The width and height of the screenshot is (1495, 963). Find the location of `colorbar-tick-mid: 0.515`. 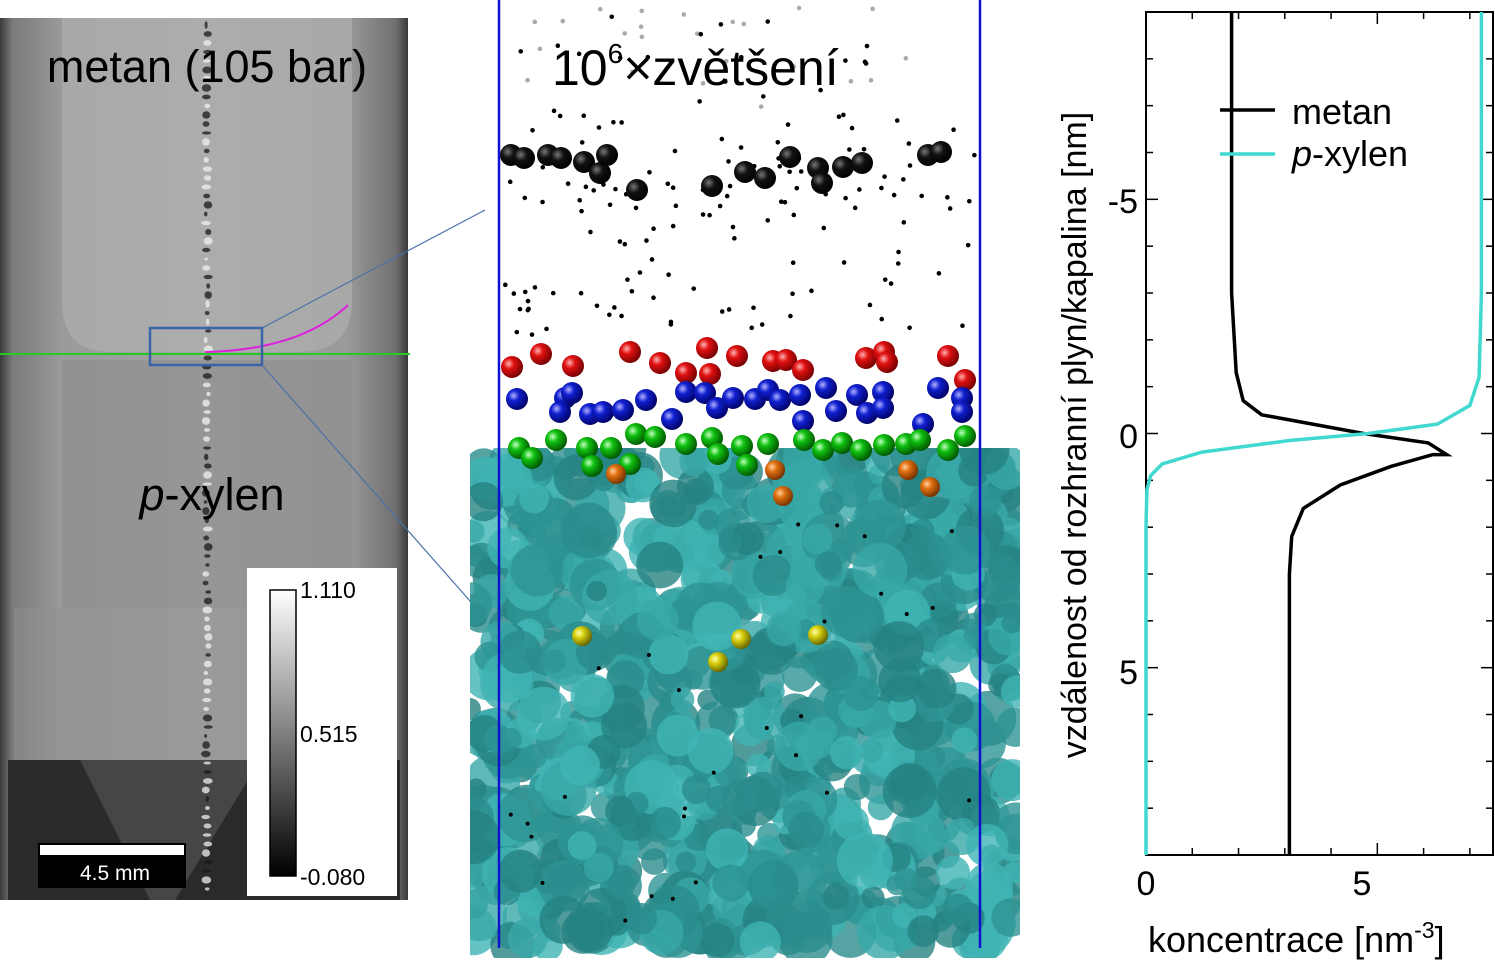

colorbar-tick-mid: 0.515 is located at coordinates (329, 734).